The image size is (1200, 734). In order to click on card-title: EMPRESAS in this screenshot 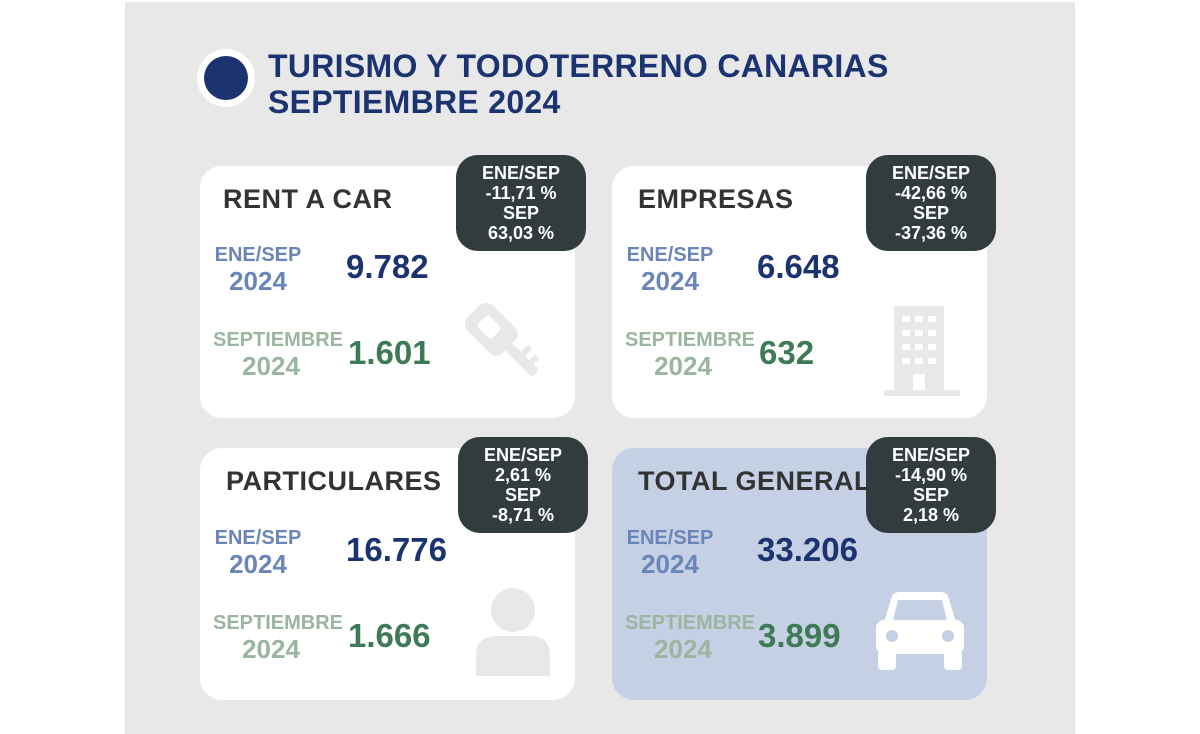, I will do `click(716, 199)`.